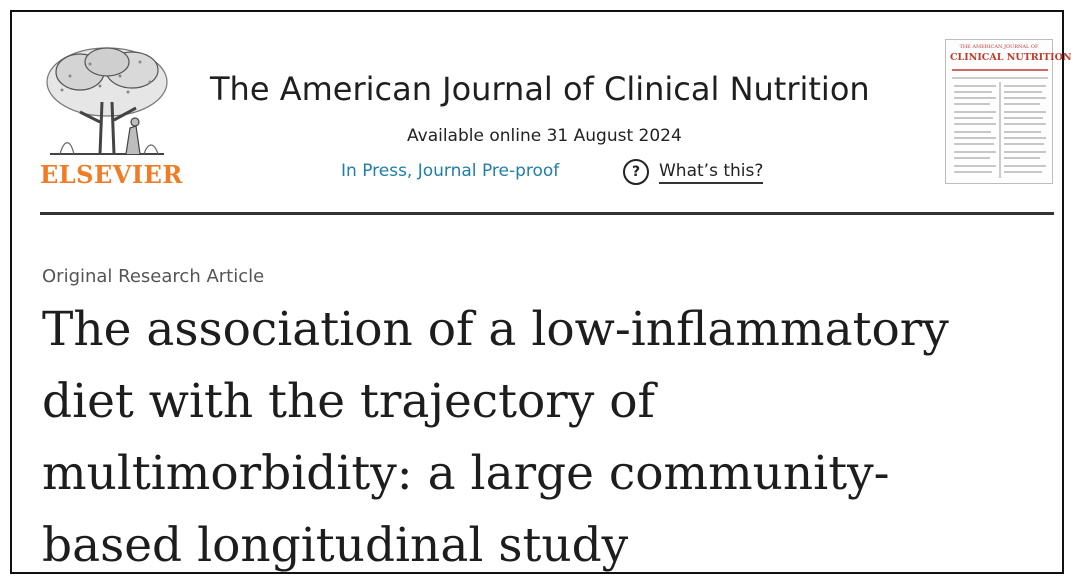  What do you see at coordinates (111, 174) in the screenshot?
I see `elsevier-wordmark: ELSEVIER` at bounding box center [111, 174].